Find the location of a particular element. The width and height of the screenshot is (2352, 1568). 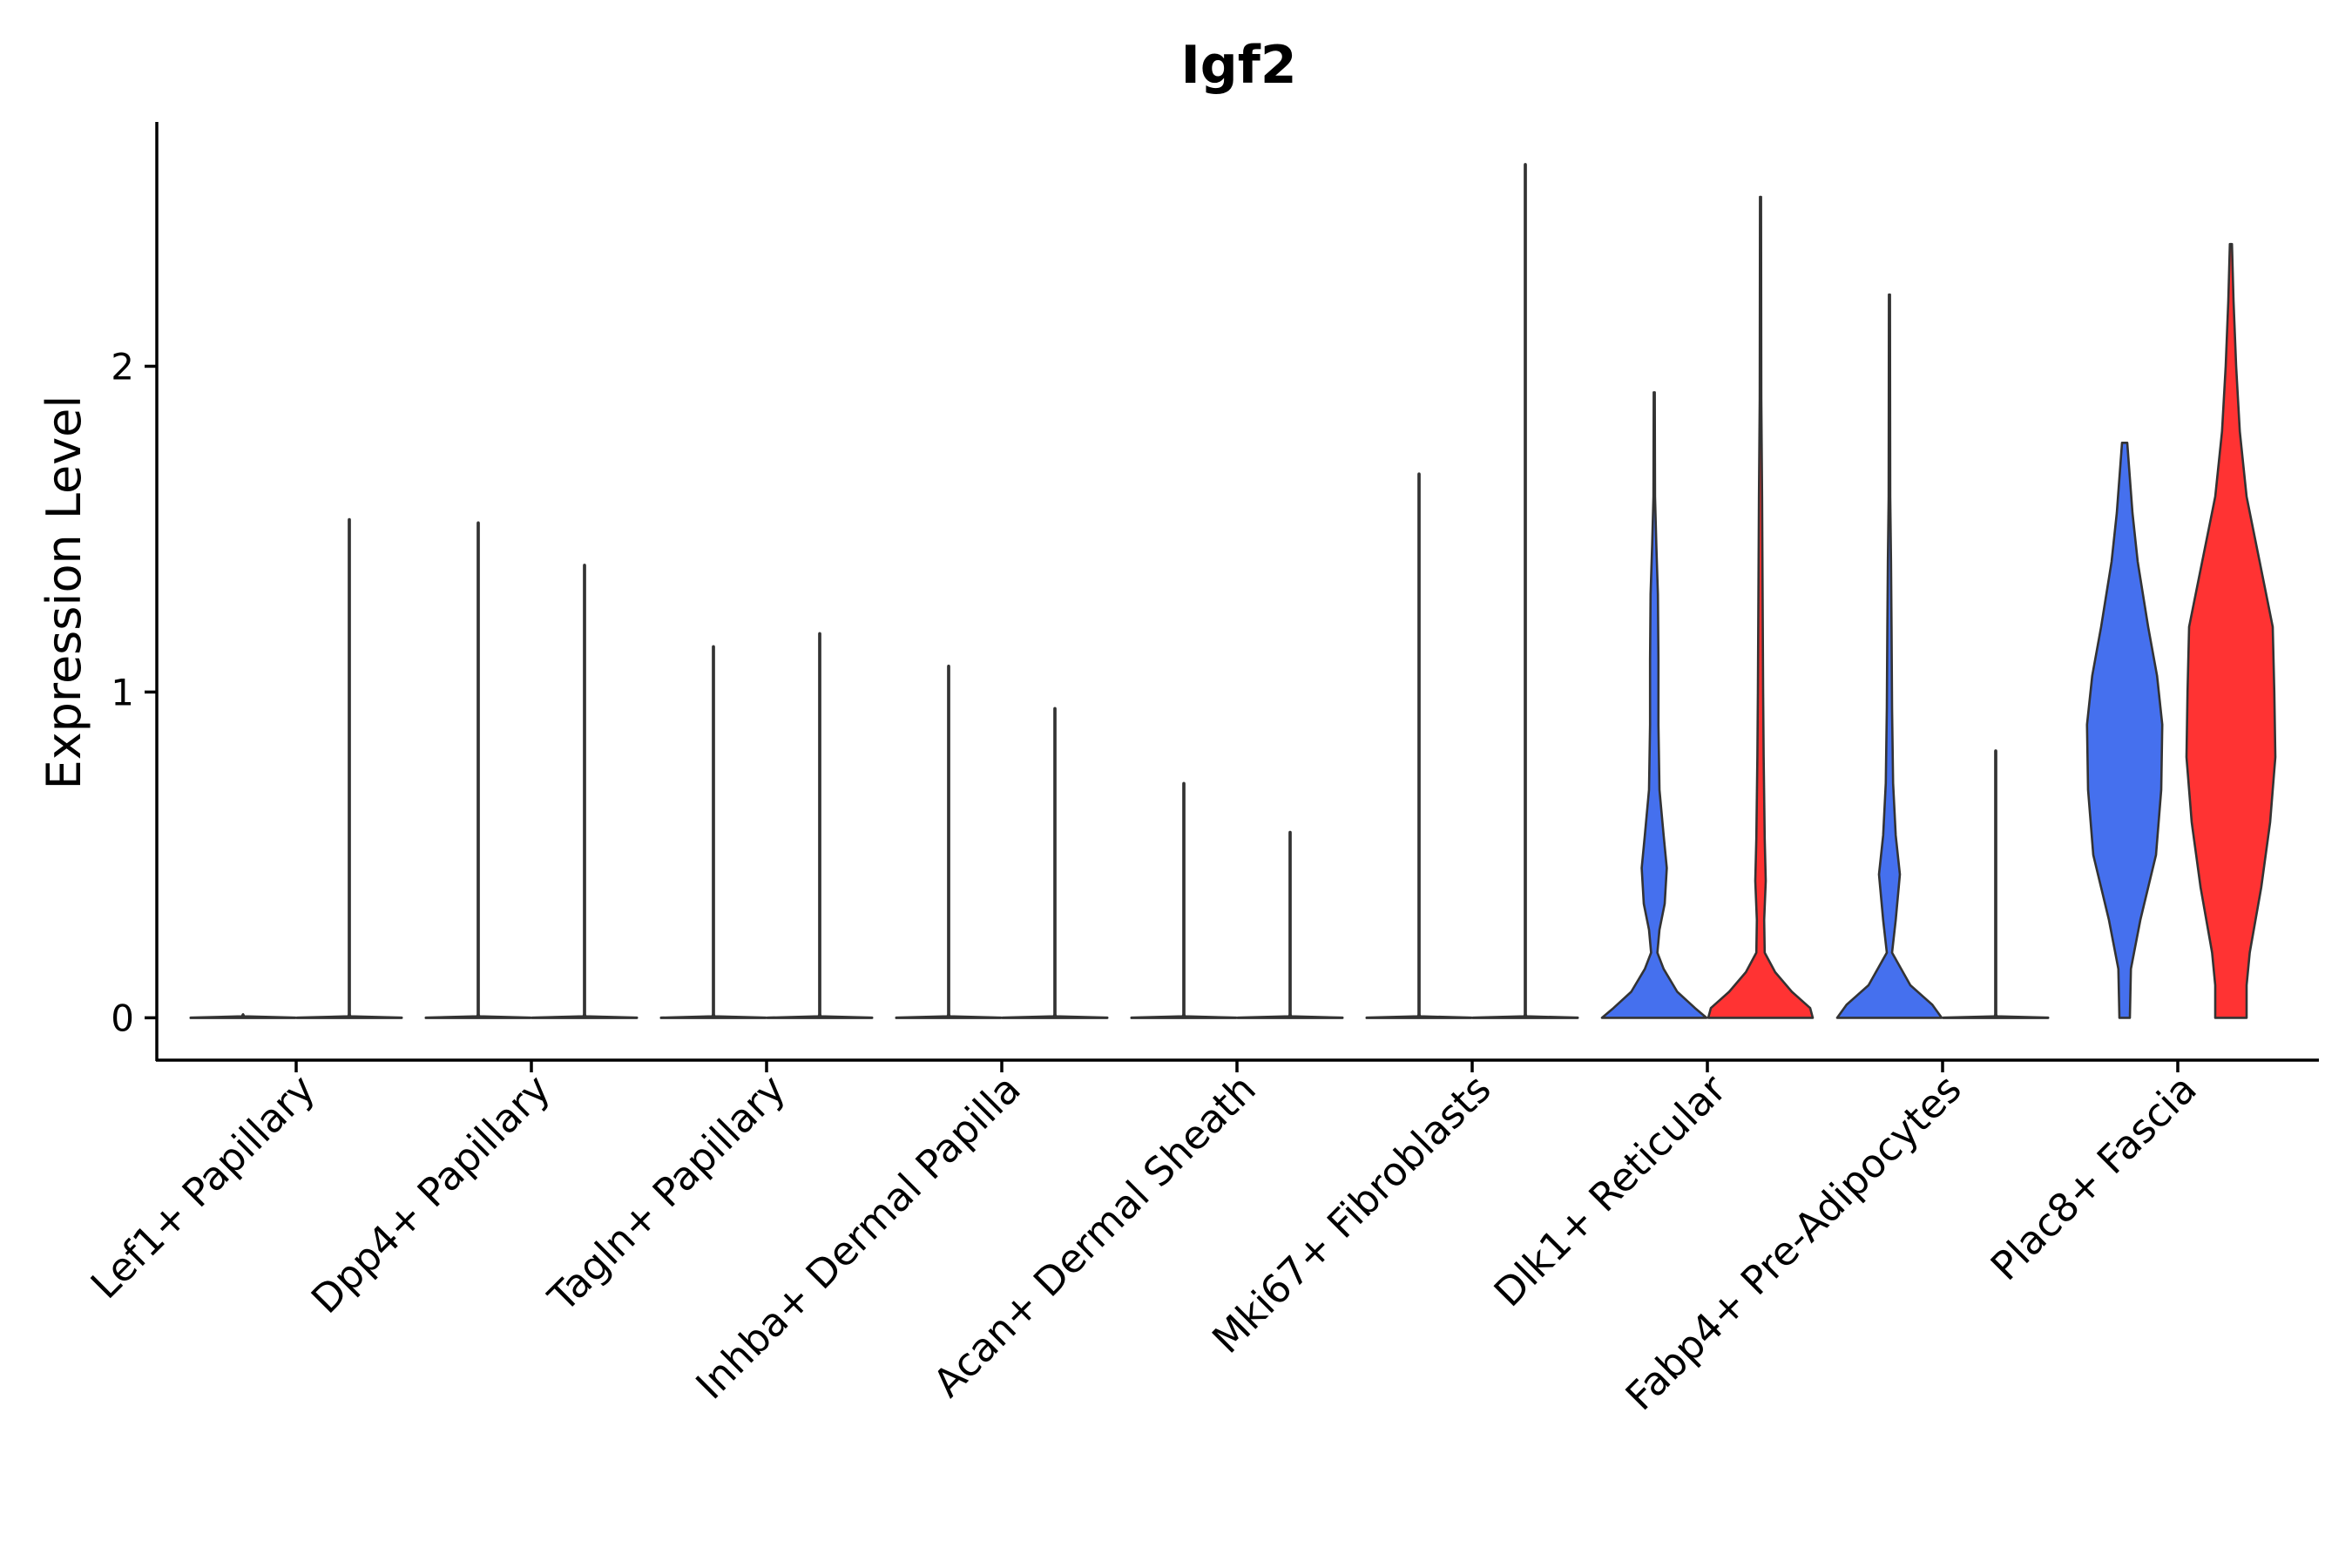

y-axis-label: Expression Level is located at coordinates (64, 592).